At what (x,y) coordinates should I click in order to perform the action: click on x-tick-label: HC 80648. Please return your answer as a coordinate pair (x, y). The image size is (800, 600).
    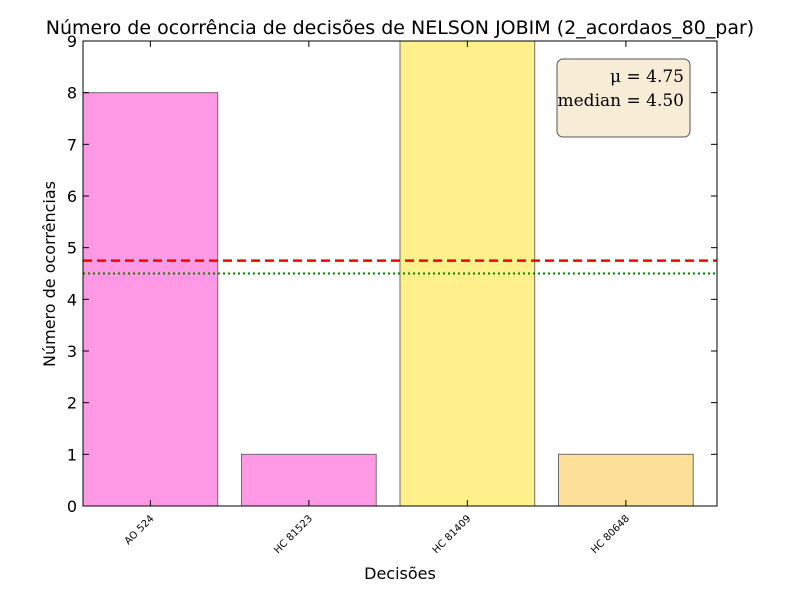
    Looking at the image, I should click on (610, 534).